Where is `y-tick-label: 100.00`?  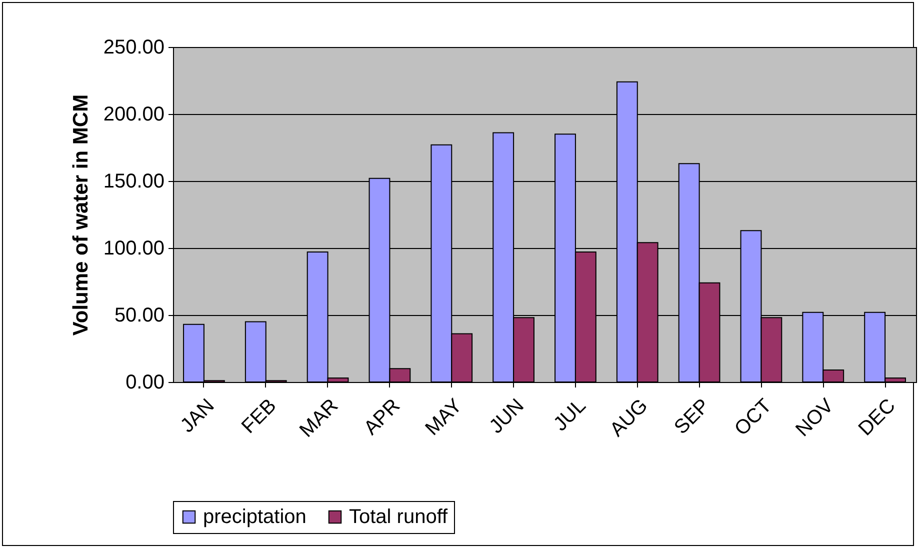
y-tick-label: 100.00 is located at coordinates (133, 249).